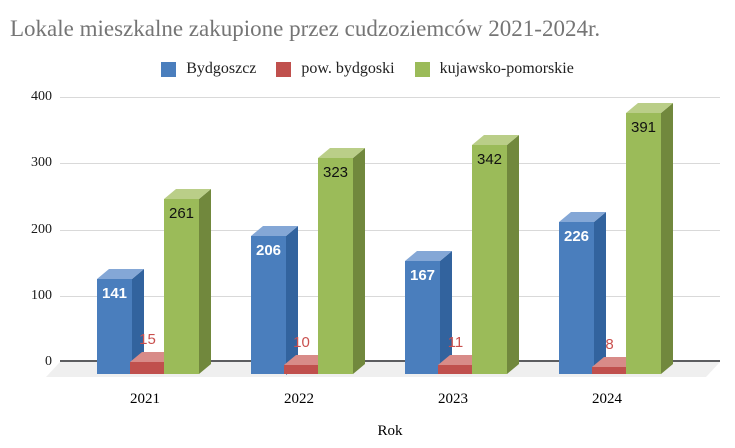 The height and width of the screenshot is (448, 735). Describe the element at coordinates (284, 69) in the screenshot. I see `legend-swatch-pow-bydgoski` at that location.